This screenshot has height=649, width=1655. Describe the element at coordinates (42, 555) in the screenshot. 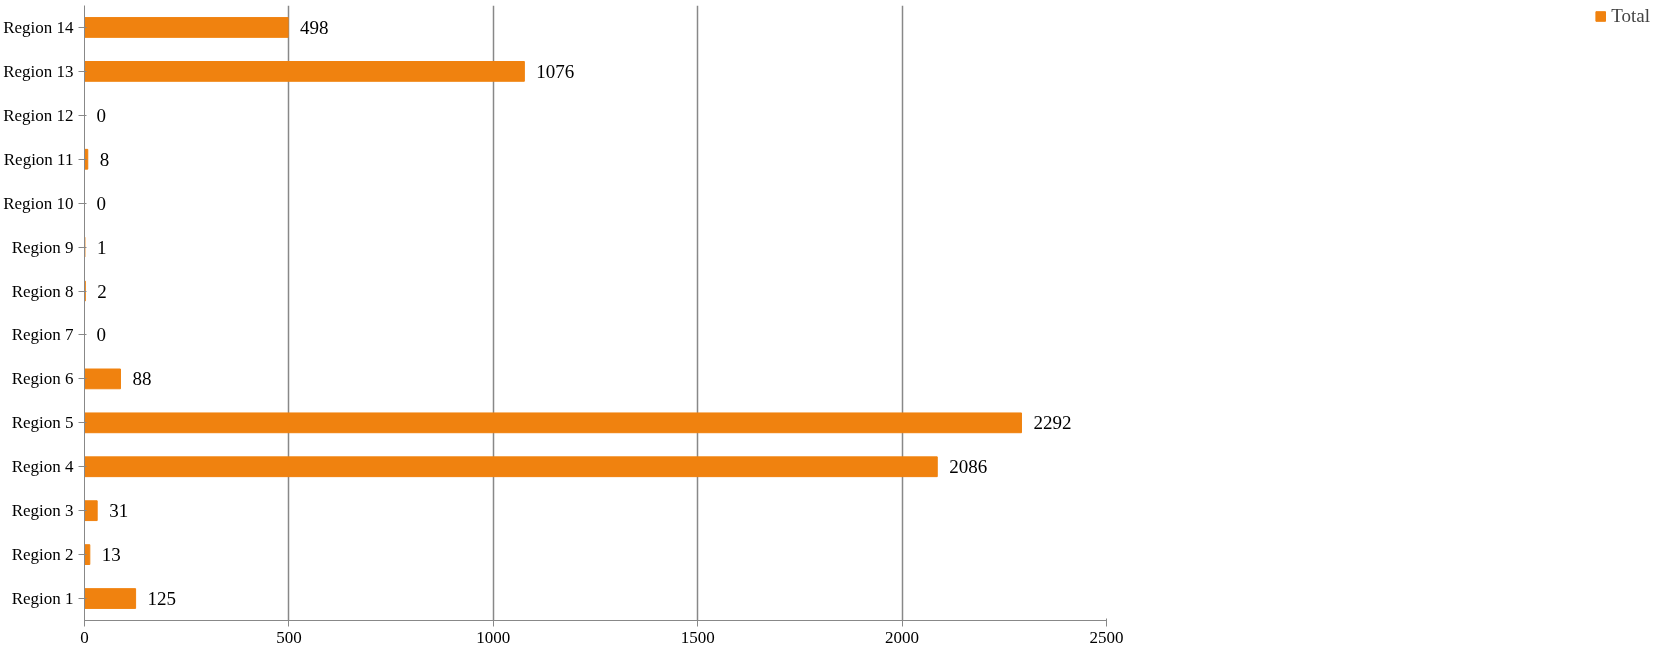

I see `y-tick-label: Region 2` at that location.